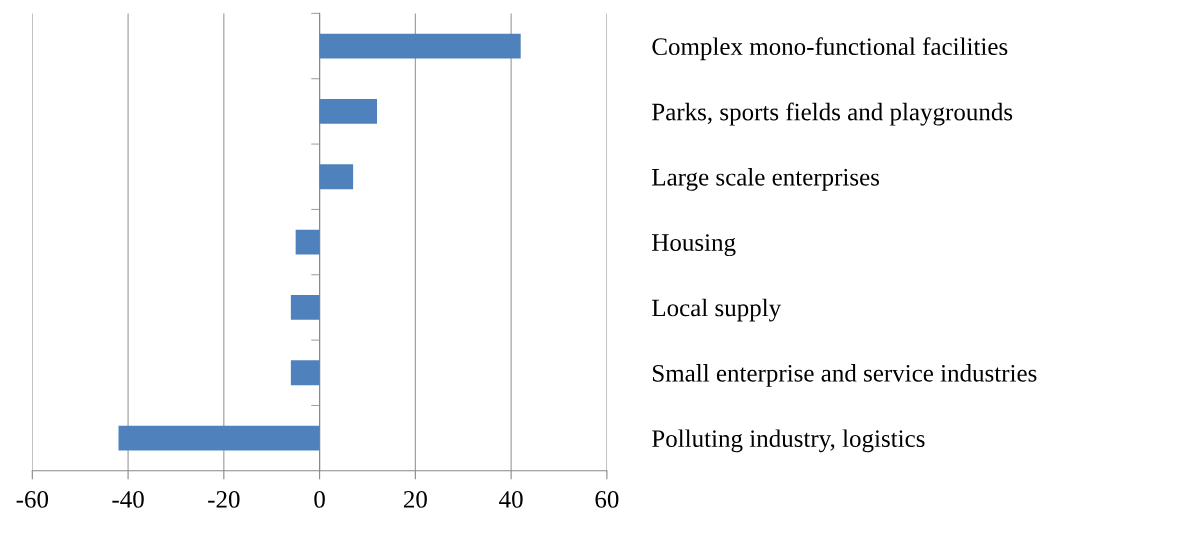  Describe the element at coordinates (830, 49) in the screenshot. I see `y-tick-label: Complex mono-functional facilities` at that location.